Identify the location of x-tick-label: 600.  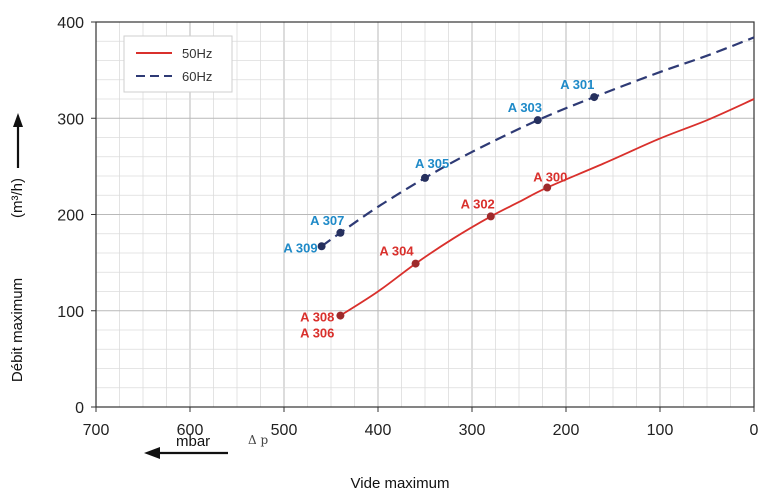
(190, 430).